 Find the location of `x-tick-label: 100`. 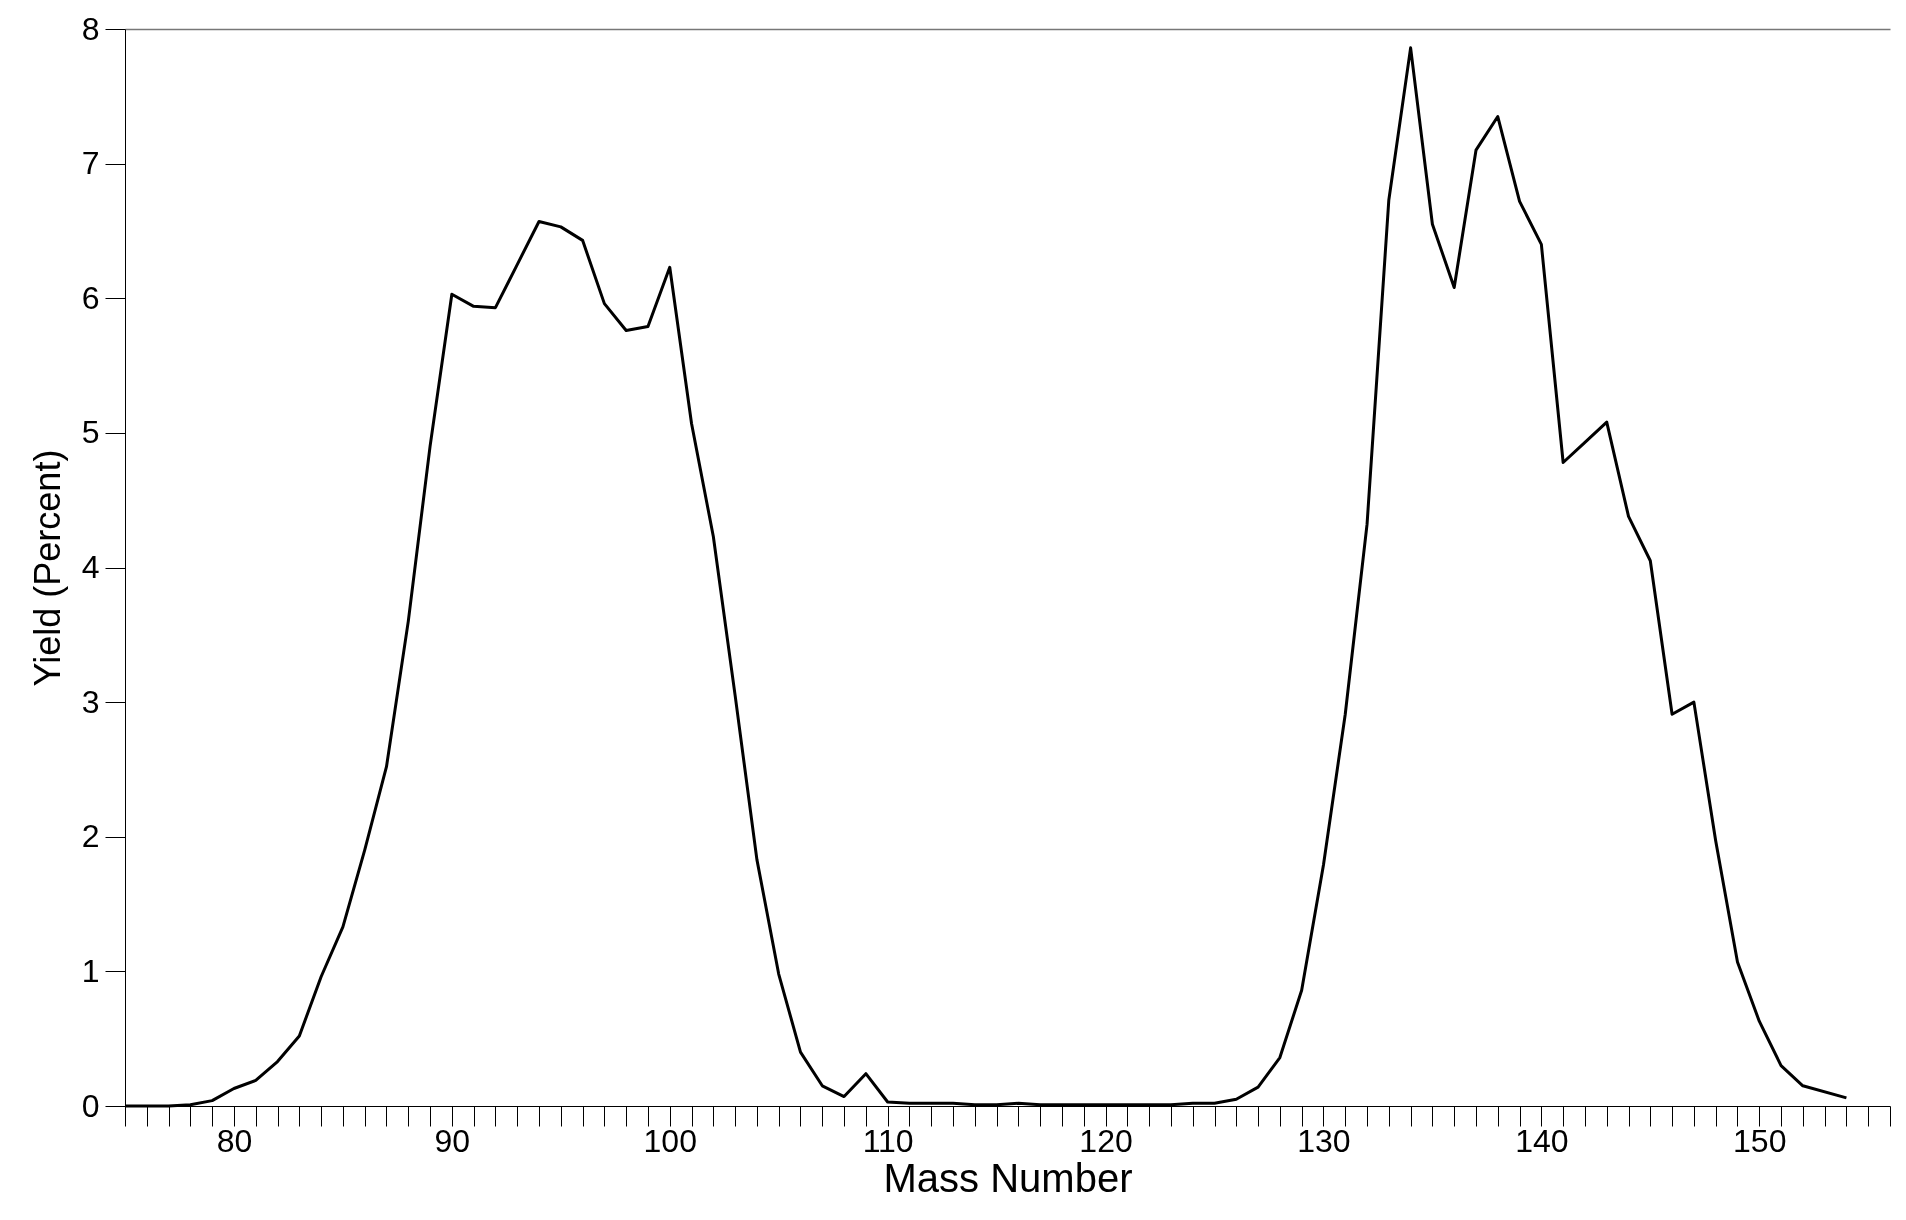

x-tick-label: 100 is located at coordinates (670, 1140).